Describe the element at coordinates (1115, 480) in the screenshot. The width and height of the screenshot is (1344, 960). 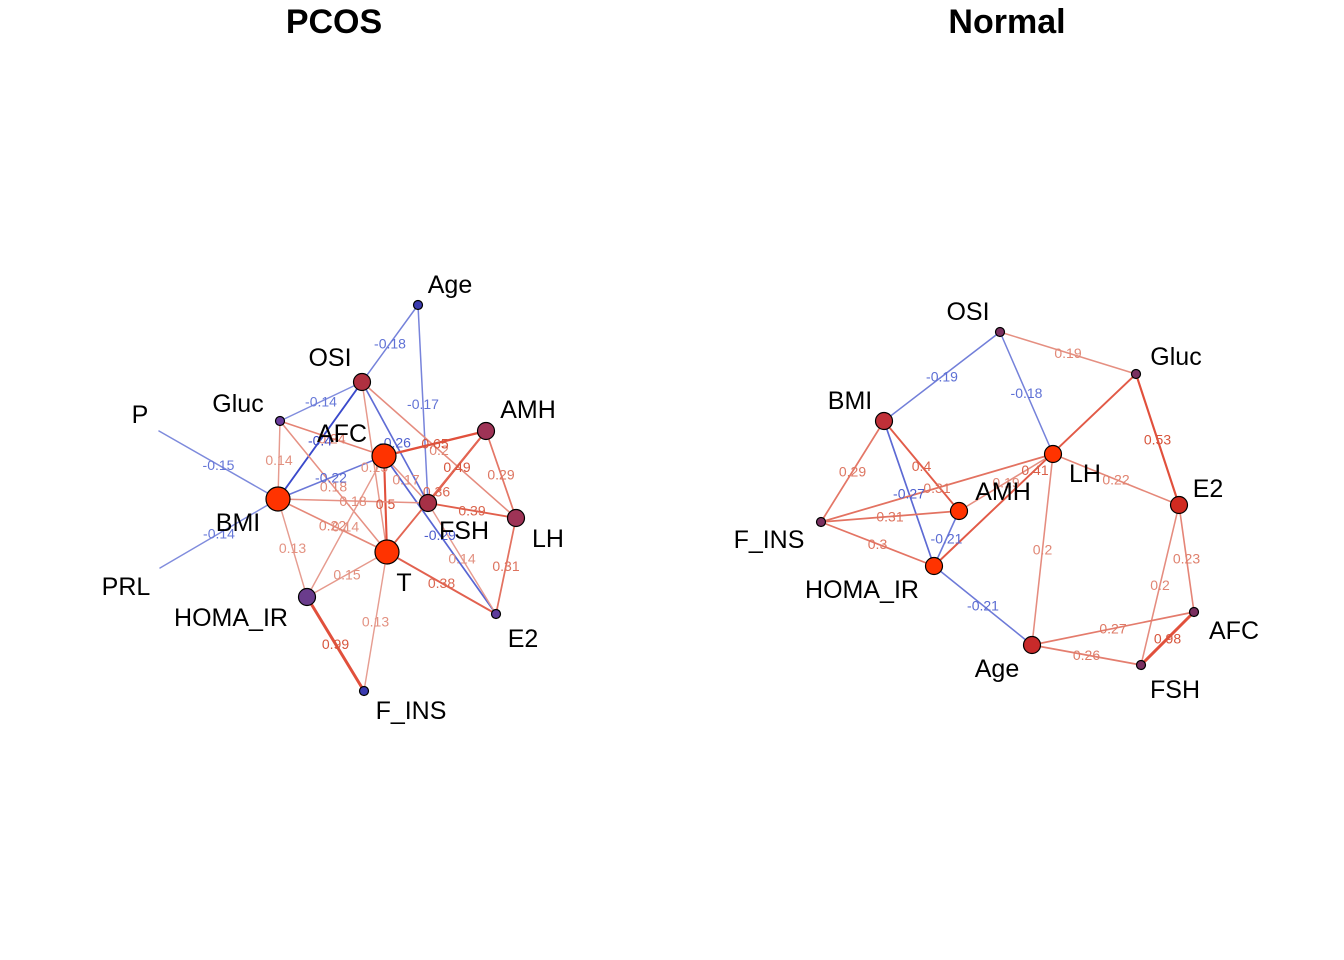
I see `normal-edge-label-LH-E2: 0.22` at that location.